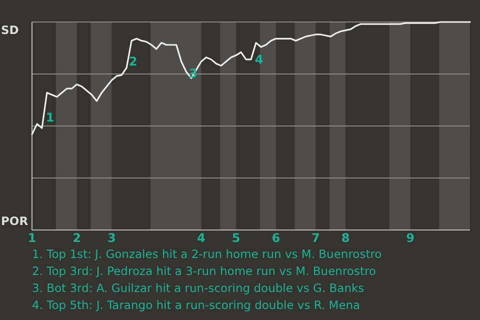 This screenshot has height=320, width=480. I want to click on x-tick-label: 6, so click(276, 238).